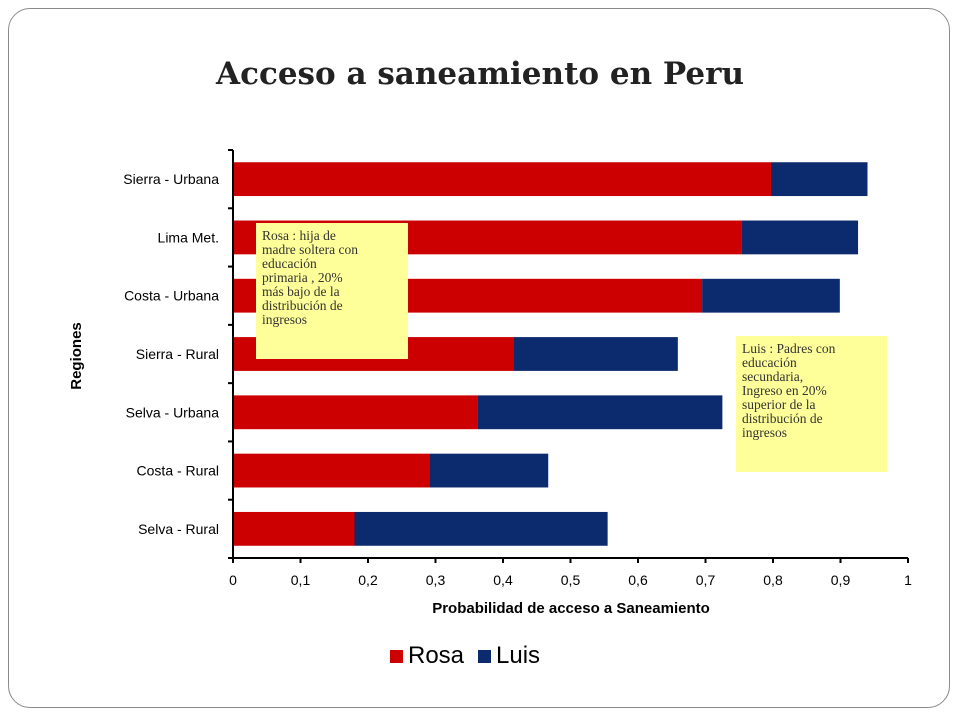 Image resolution: width=960 pixels, height=720 pixels. What do you see at coordinates (177, 354) in the screenshot?
I see `y-tick-label: Sierra - Rural` at bounding box center [177, 354].